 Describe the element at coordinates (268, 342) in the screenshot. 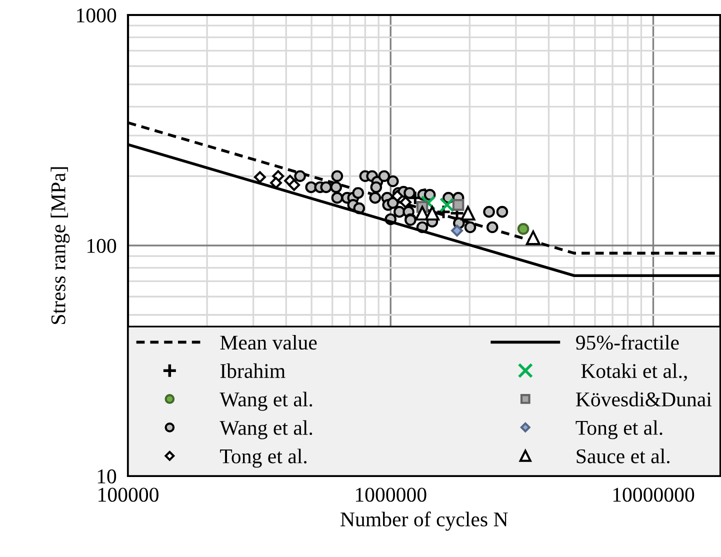

I see `legend-label: Mean value` at that location.